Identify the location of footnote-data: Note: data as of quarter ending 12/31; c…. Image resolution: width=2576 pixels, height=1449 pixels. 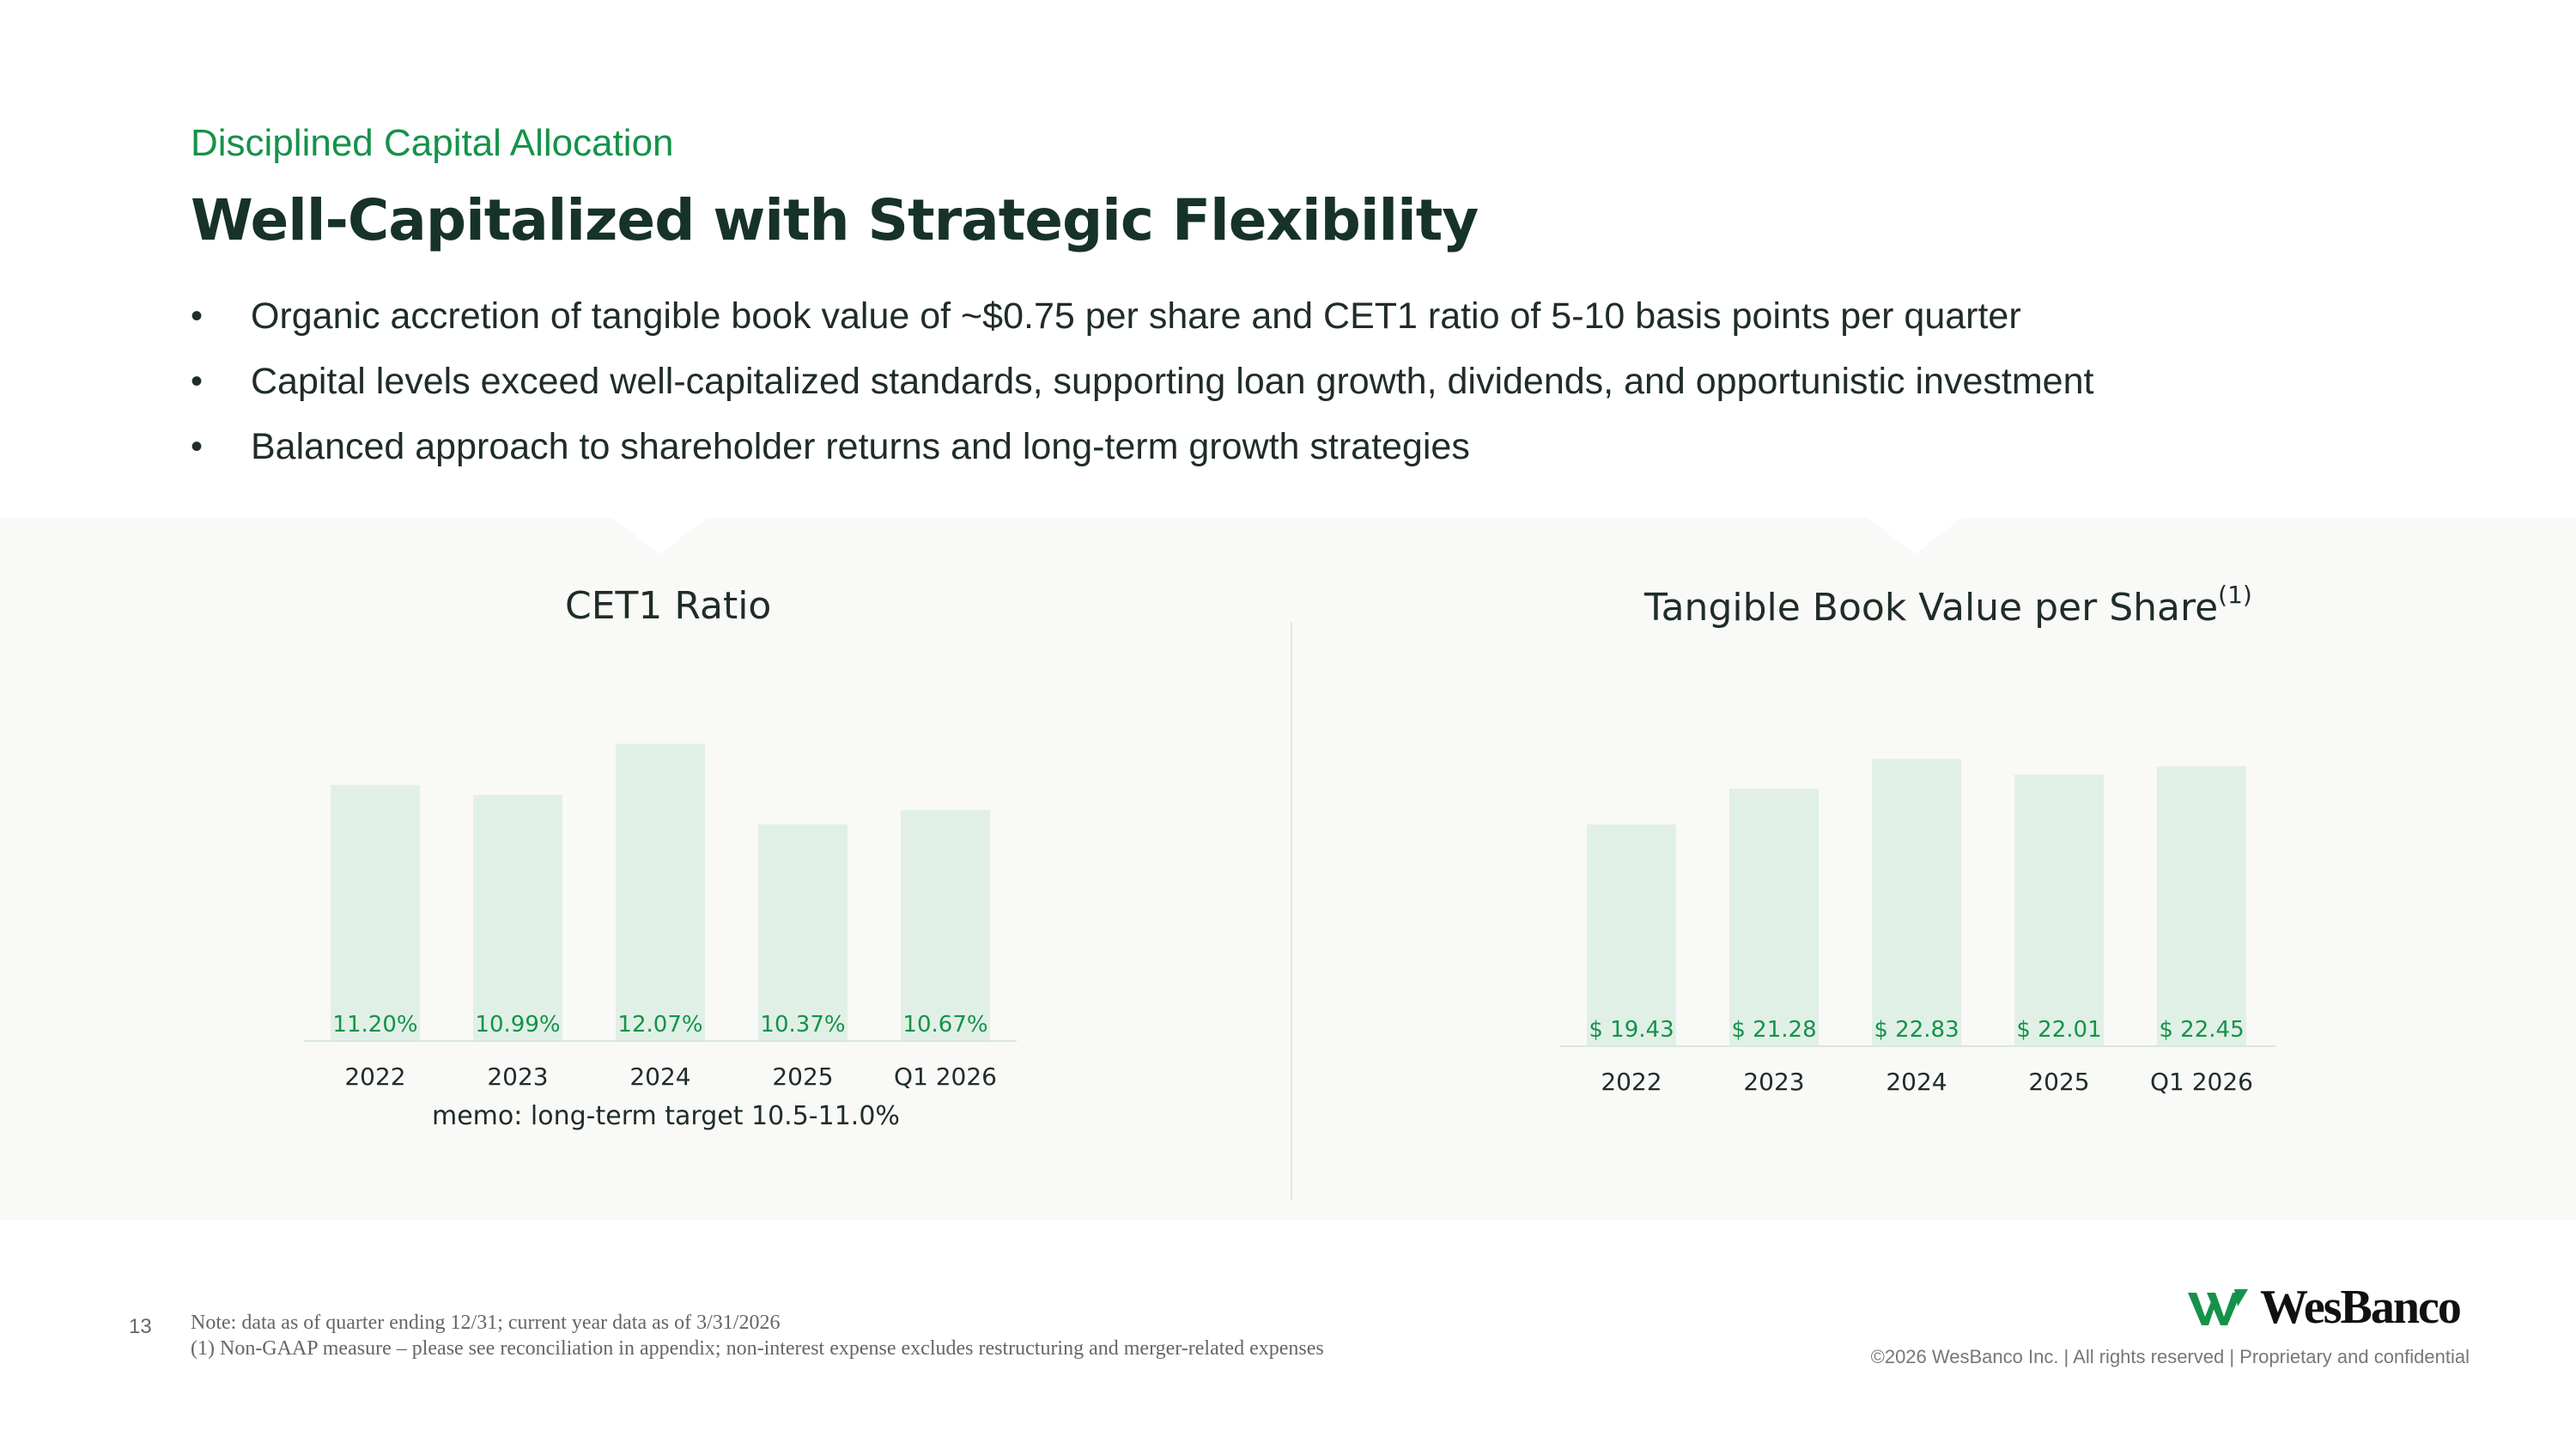
(486, 1323).